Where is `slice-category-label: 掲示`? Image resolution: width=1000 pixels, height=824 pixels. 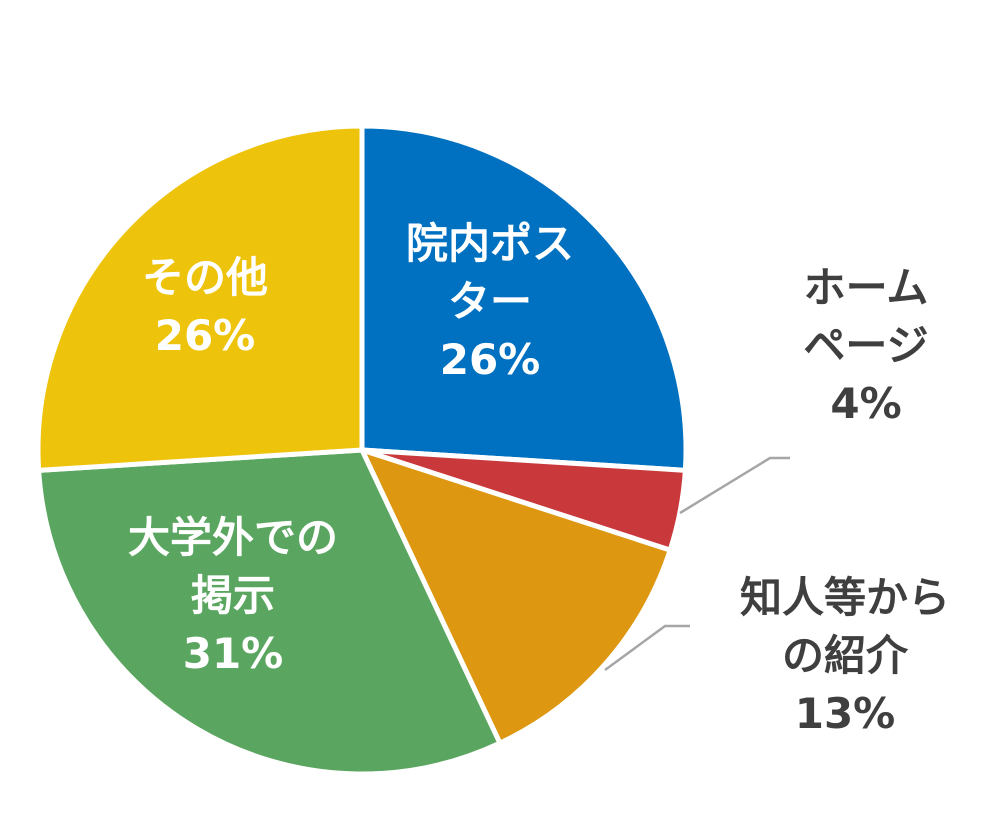
slice-category-label: 掲示 is located at coordinates (233, 595).